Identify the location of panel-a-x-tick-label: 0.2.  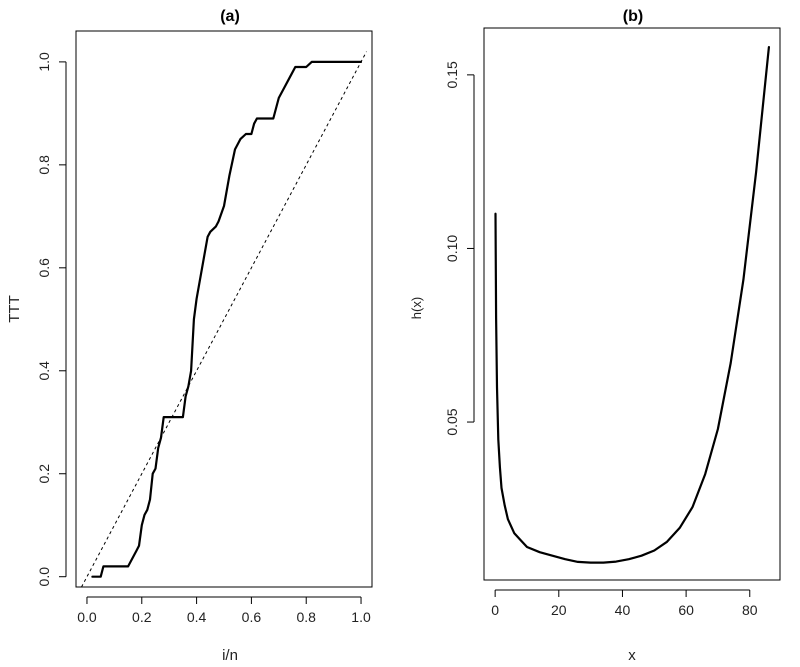
(142, 617).